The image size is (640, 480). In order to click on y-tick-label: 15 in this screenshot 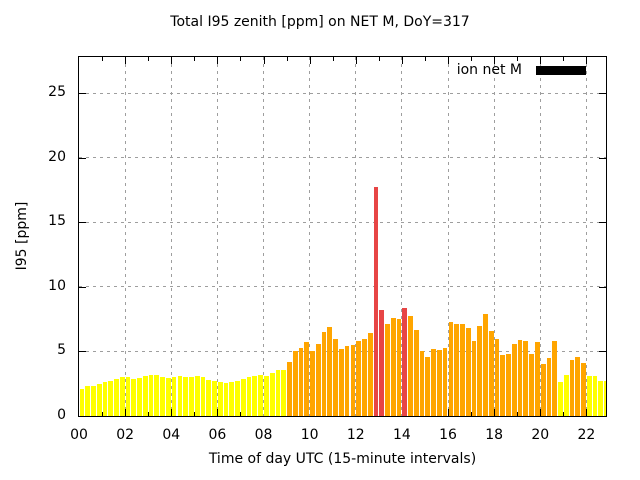, I will do `click(57, 221)`.